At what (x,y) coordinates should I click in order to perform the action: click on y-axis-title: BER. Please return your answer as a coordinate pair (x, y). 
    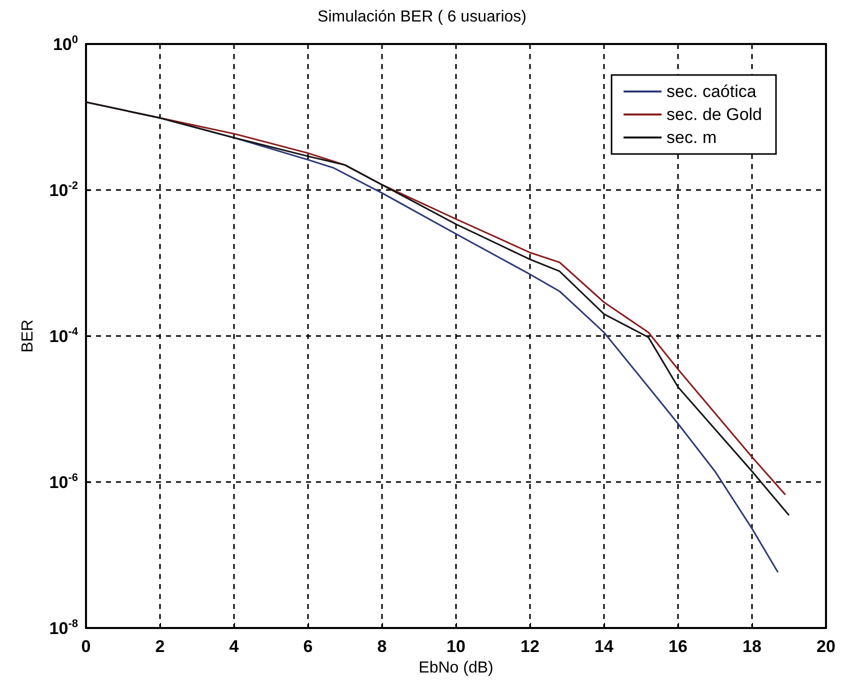
    Looking at the image, I should click on (28, 336).